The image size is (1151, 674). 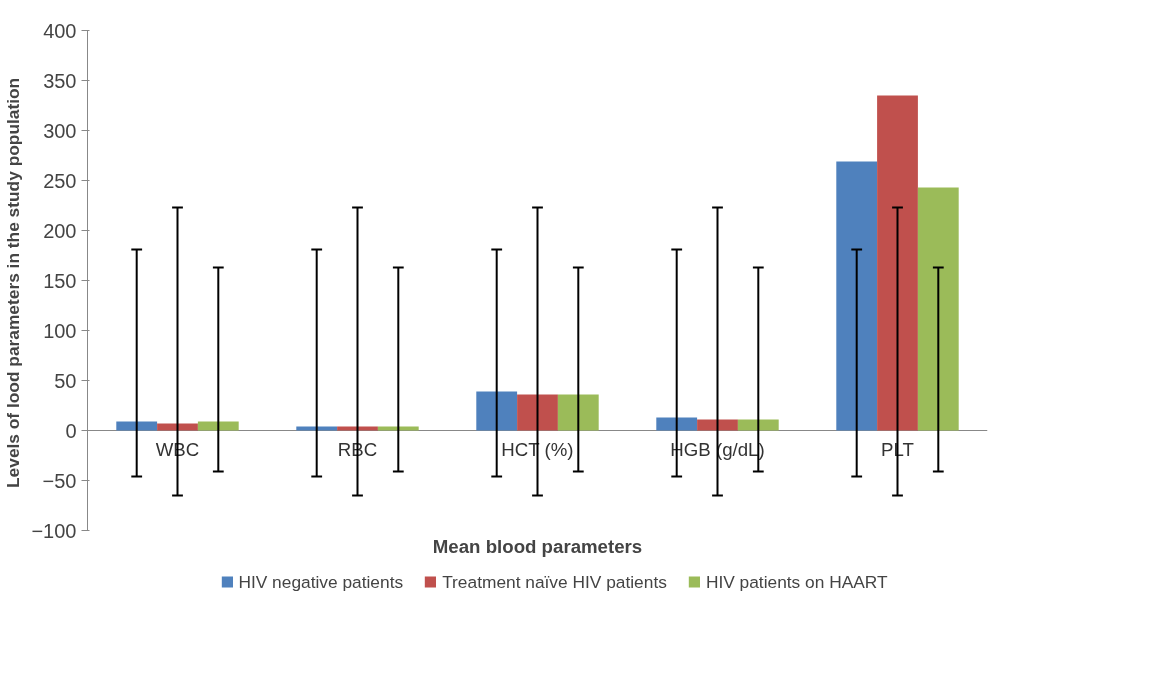 I want to click on y-tick-label: 400, so click(x=60, y=30).